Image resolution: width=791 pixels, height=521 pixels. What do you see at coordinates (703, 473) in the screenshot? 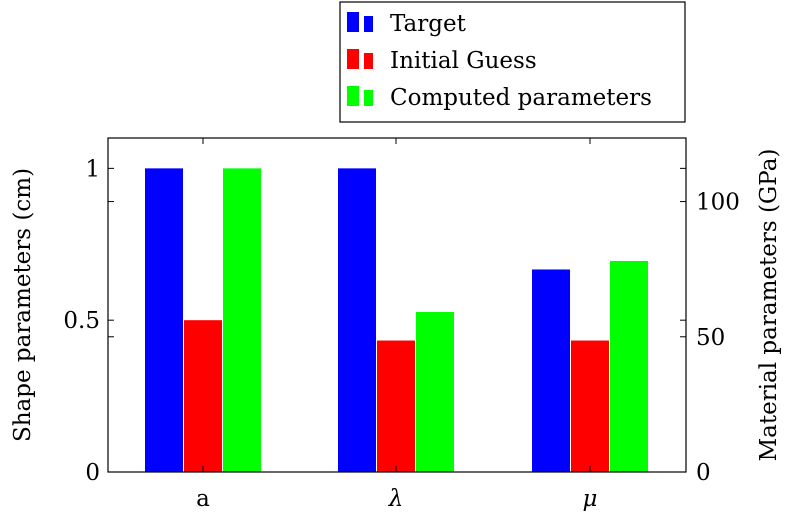
I see `right-tick-label: 0` at bounding box center [703, 473].